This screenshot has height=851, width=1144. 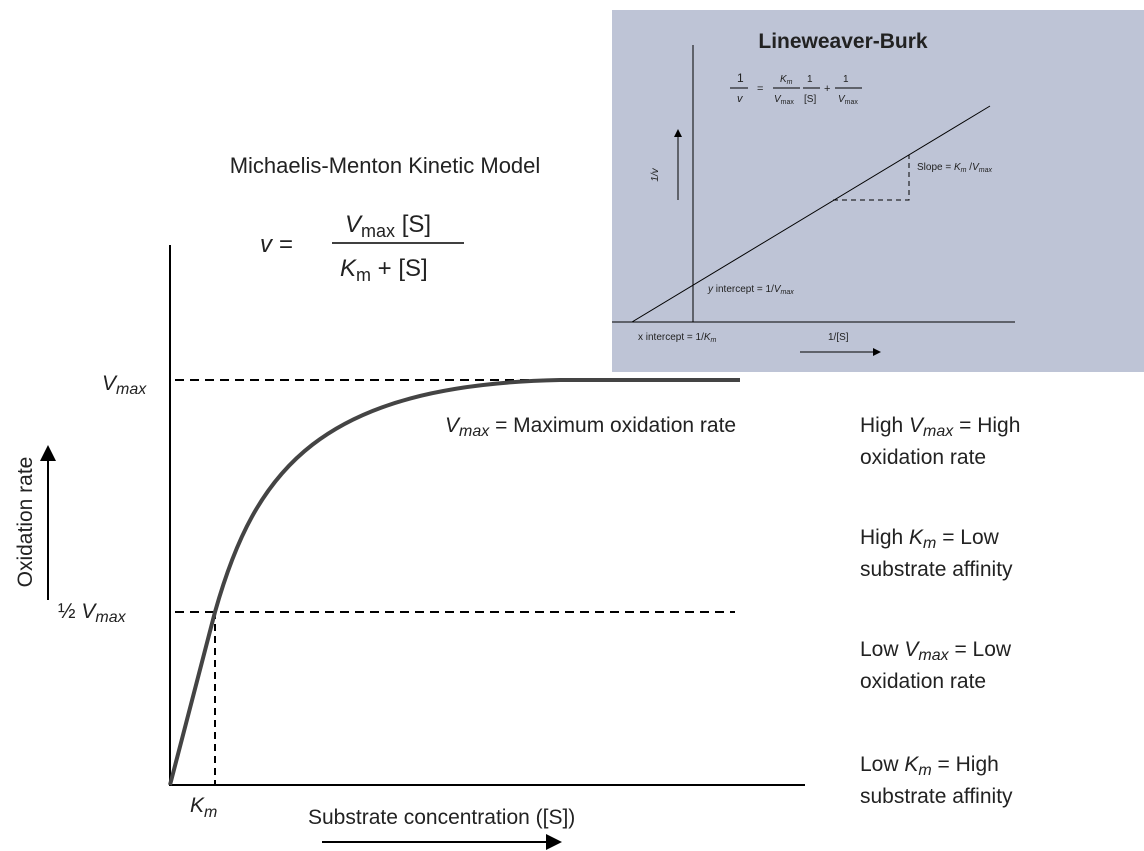 What do you see at coordinates (954, 168) in the screenshot?
I see `lb-slope: Slope = Km /Vmax` at bounding box center [954, 168].